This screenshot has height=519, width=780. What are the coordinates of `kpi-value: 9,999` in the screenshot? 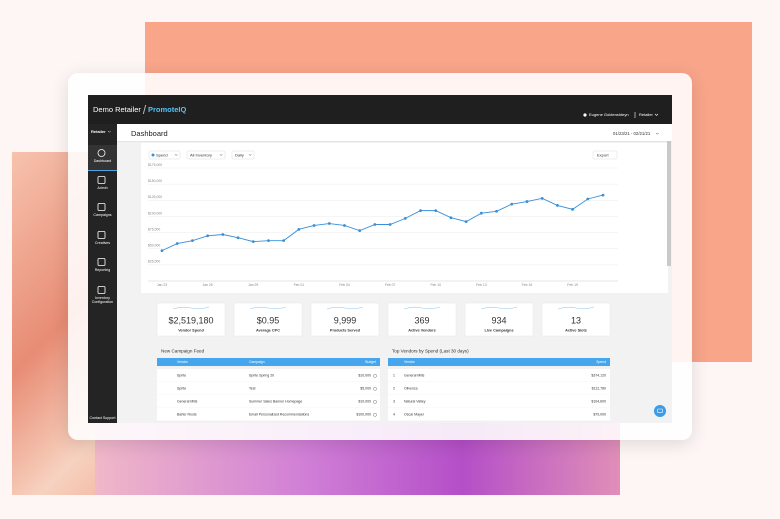 It's located at (345, 320).